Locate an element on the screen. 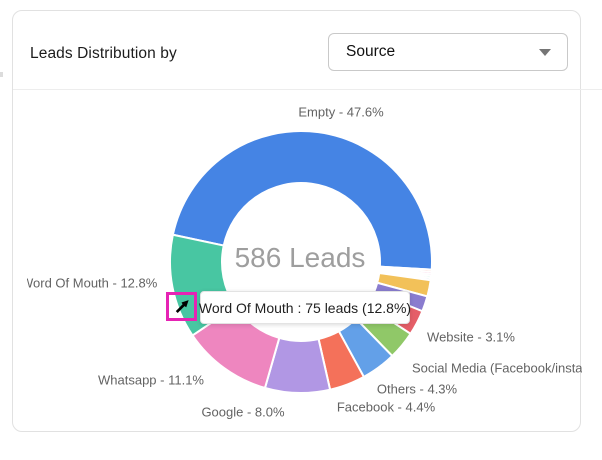 The image size is (602, 460). slice-label-empty: Empty - 47.6% is located at coordinates (341, 112).